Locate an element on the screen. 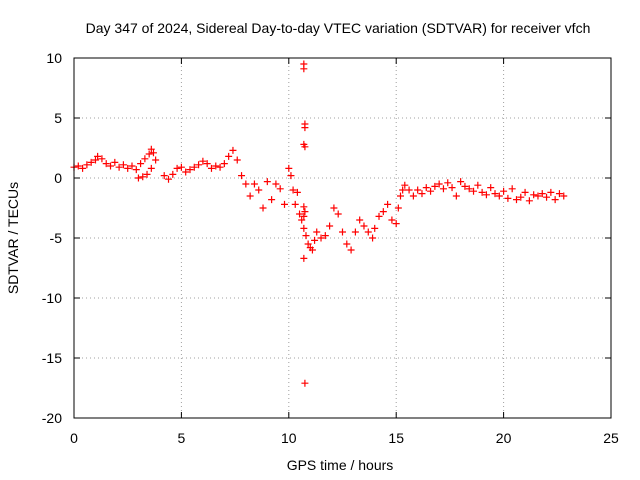 This screenshot has width=640, height=480. x-axis-label: GPS time / hours is located at coordinates (340, 465).